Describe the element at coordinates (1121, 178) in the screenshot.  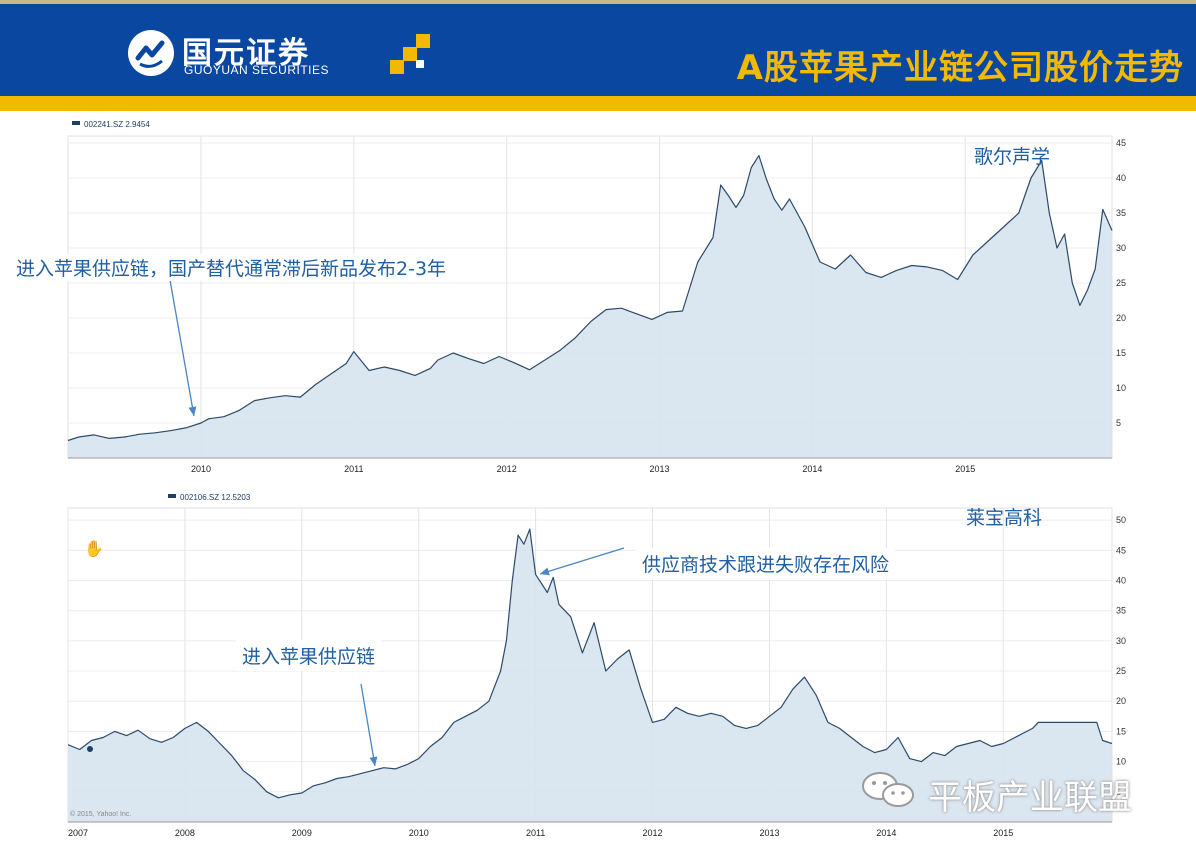
I see `chart-1-y-tick-label: 40` at that location.